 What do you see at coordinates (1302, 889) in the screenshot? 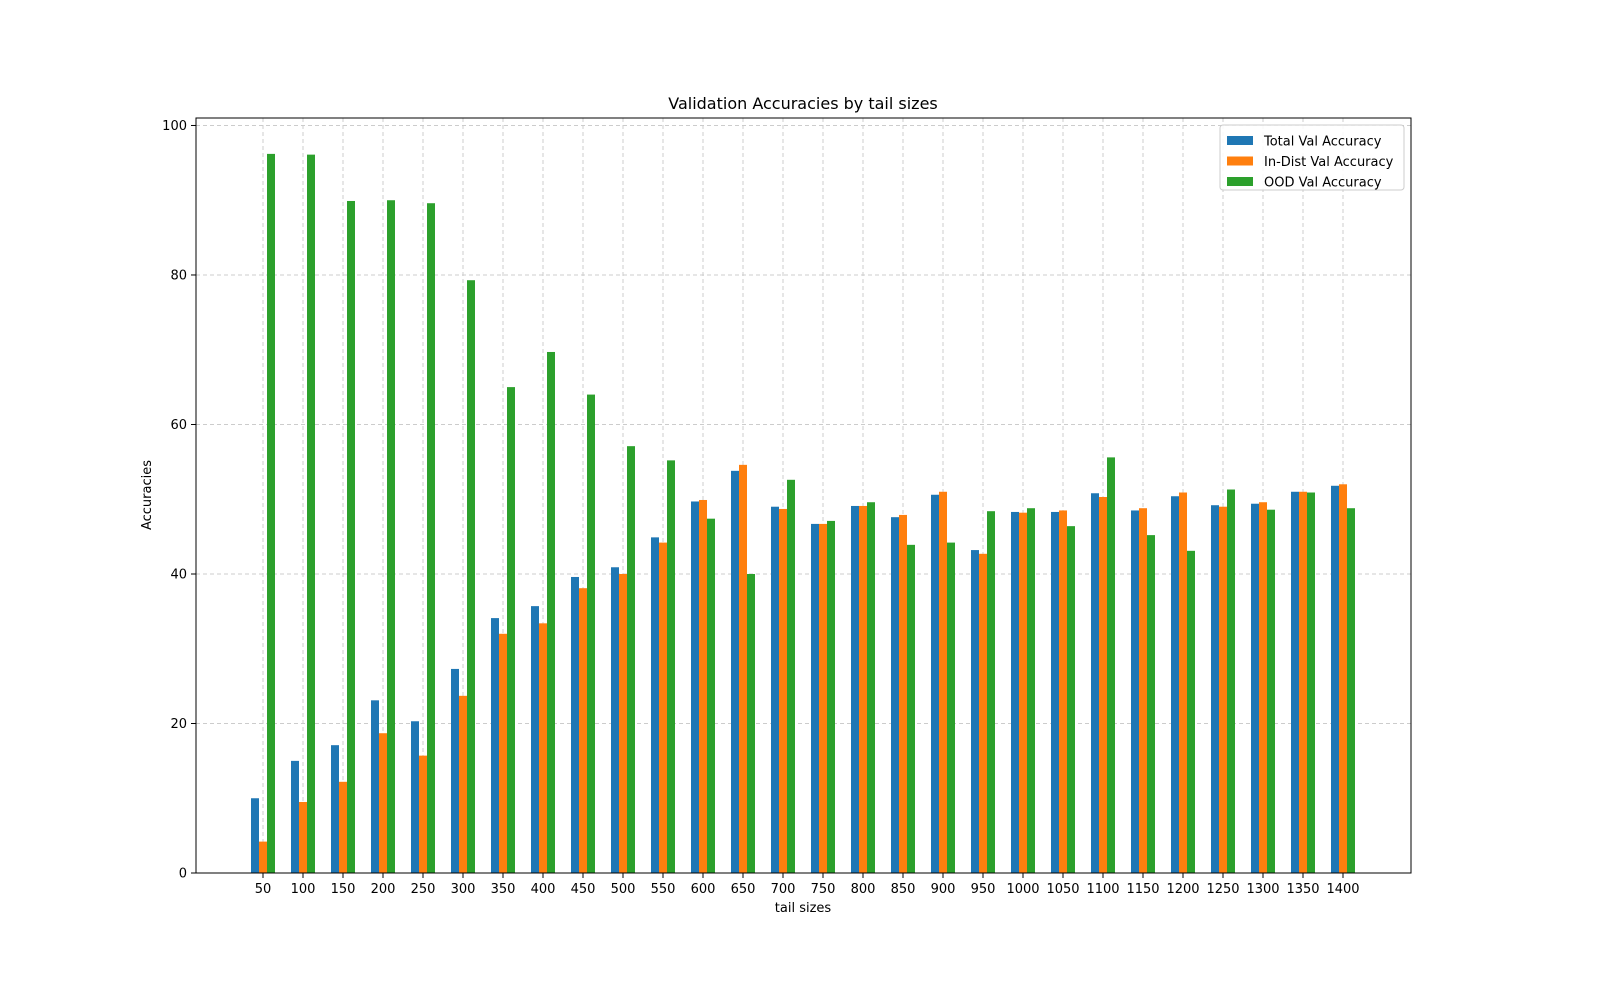
I see `x-tick-label: 1350` at bounding box center [1302, 889].